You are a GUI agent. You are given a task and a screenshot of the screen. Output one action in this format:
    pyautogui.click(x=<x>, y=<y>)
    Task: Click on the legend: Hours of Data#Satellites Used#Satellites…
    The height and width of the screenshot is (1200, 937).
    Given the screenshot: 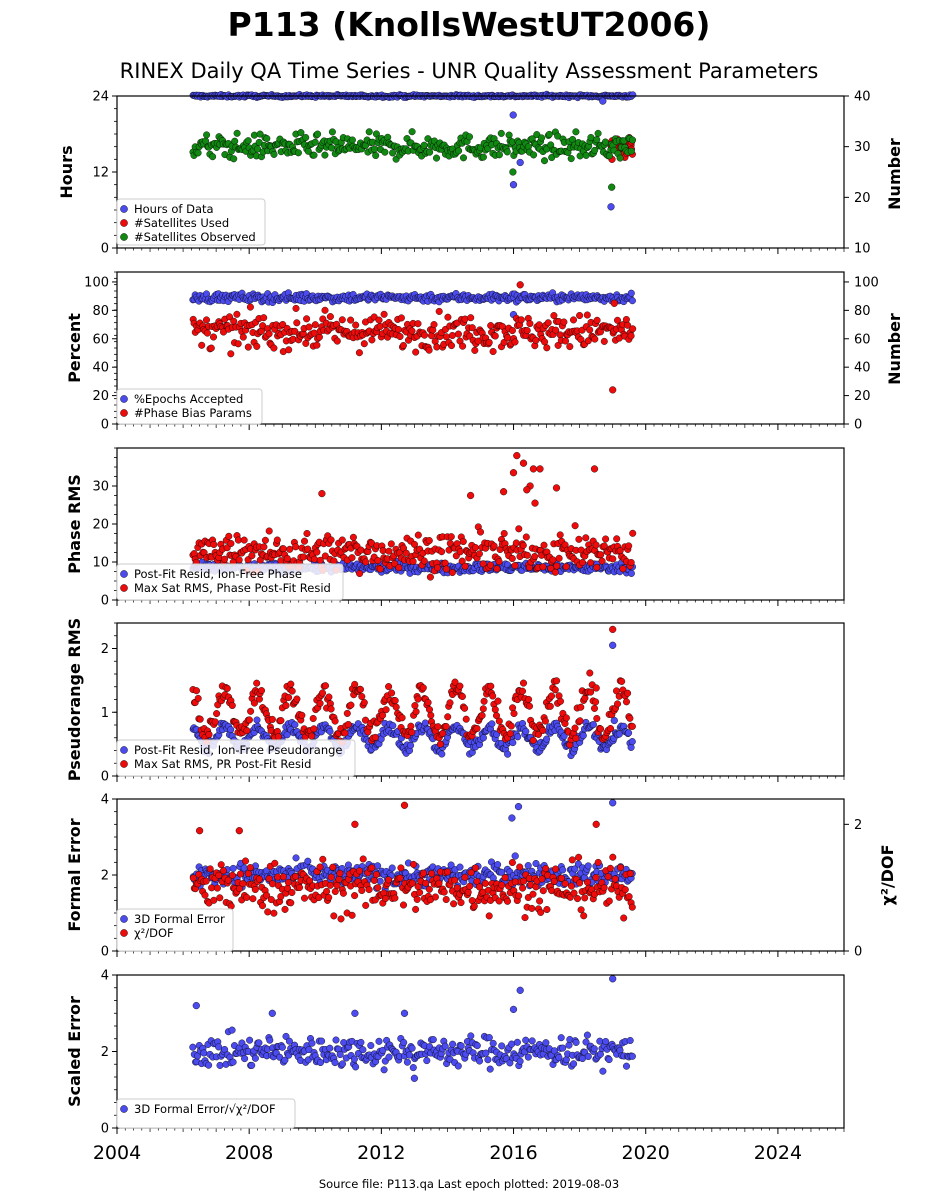 What is the action you would take?
    pyautogui.click(x=191, y=222)
    